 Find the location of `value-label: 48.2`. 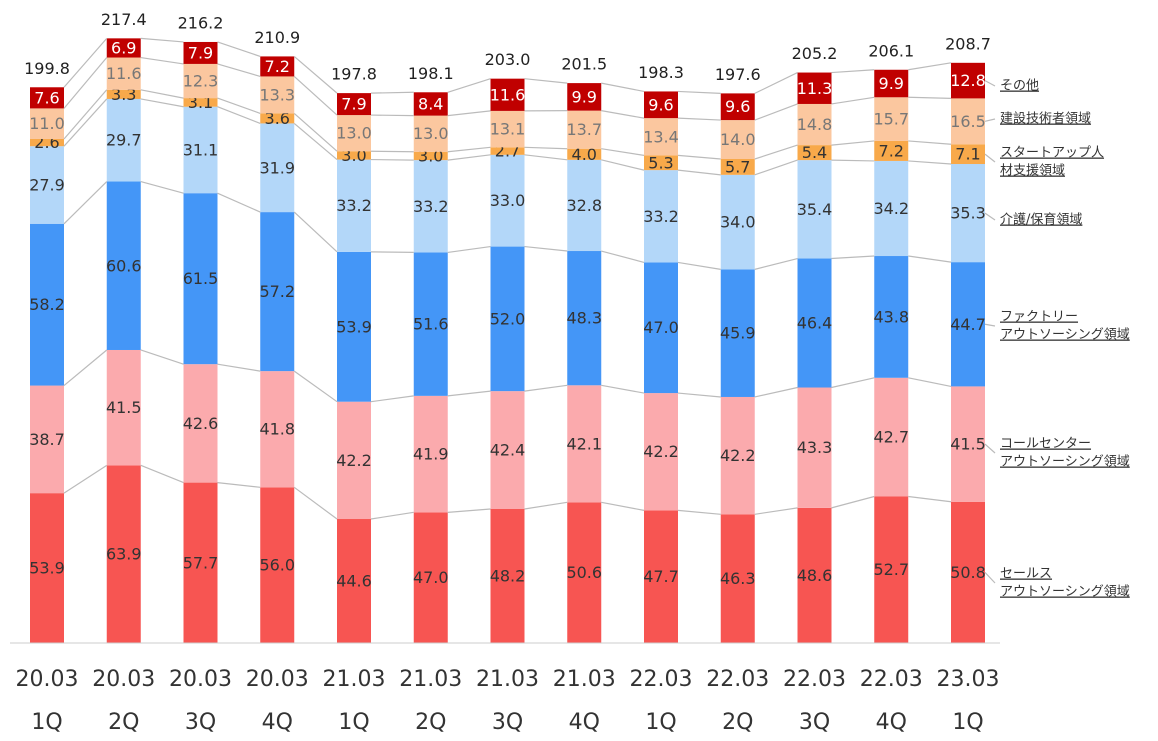

value-label: 48.2 is located at coordinates (508, 576).